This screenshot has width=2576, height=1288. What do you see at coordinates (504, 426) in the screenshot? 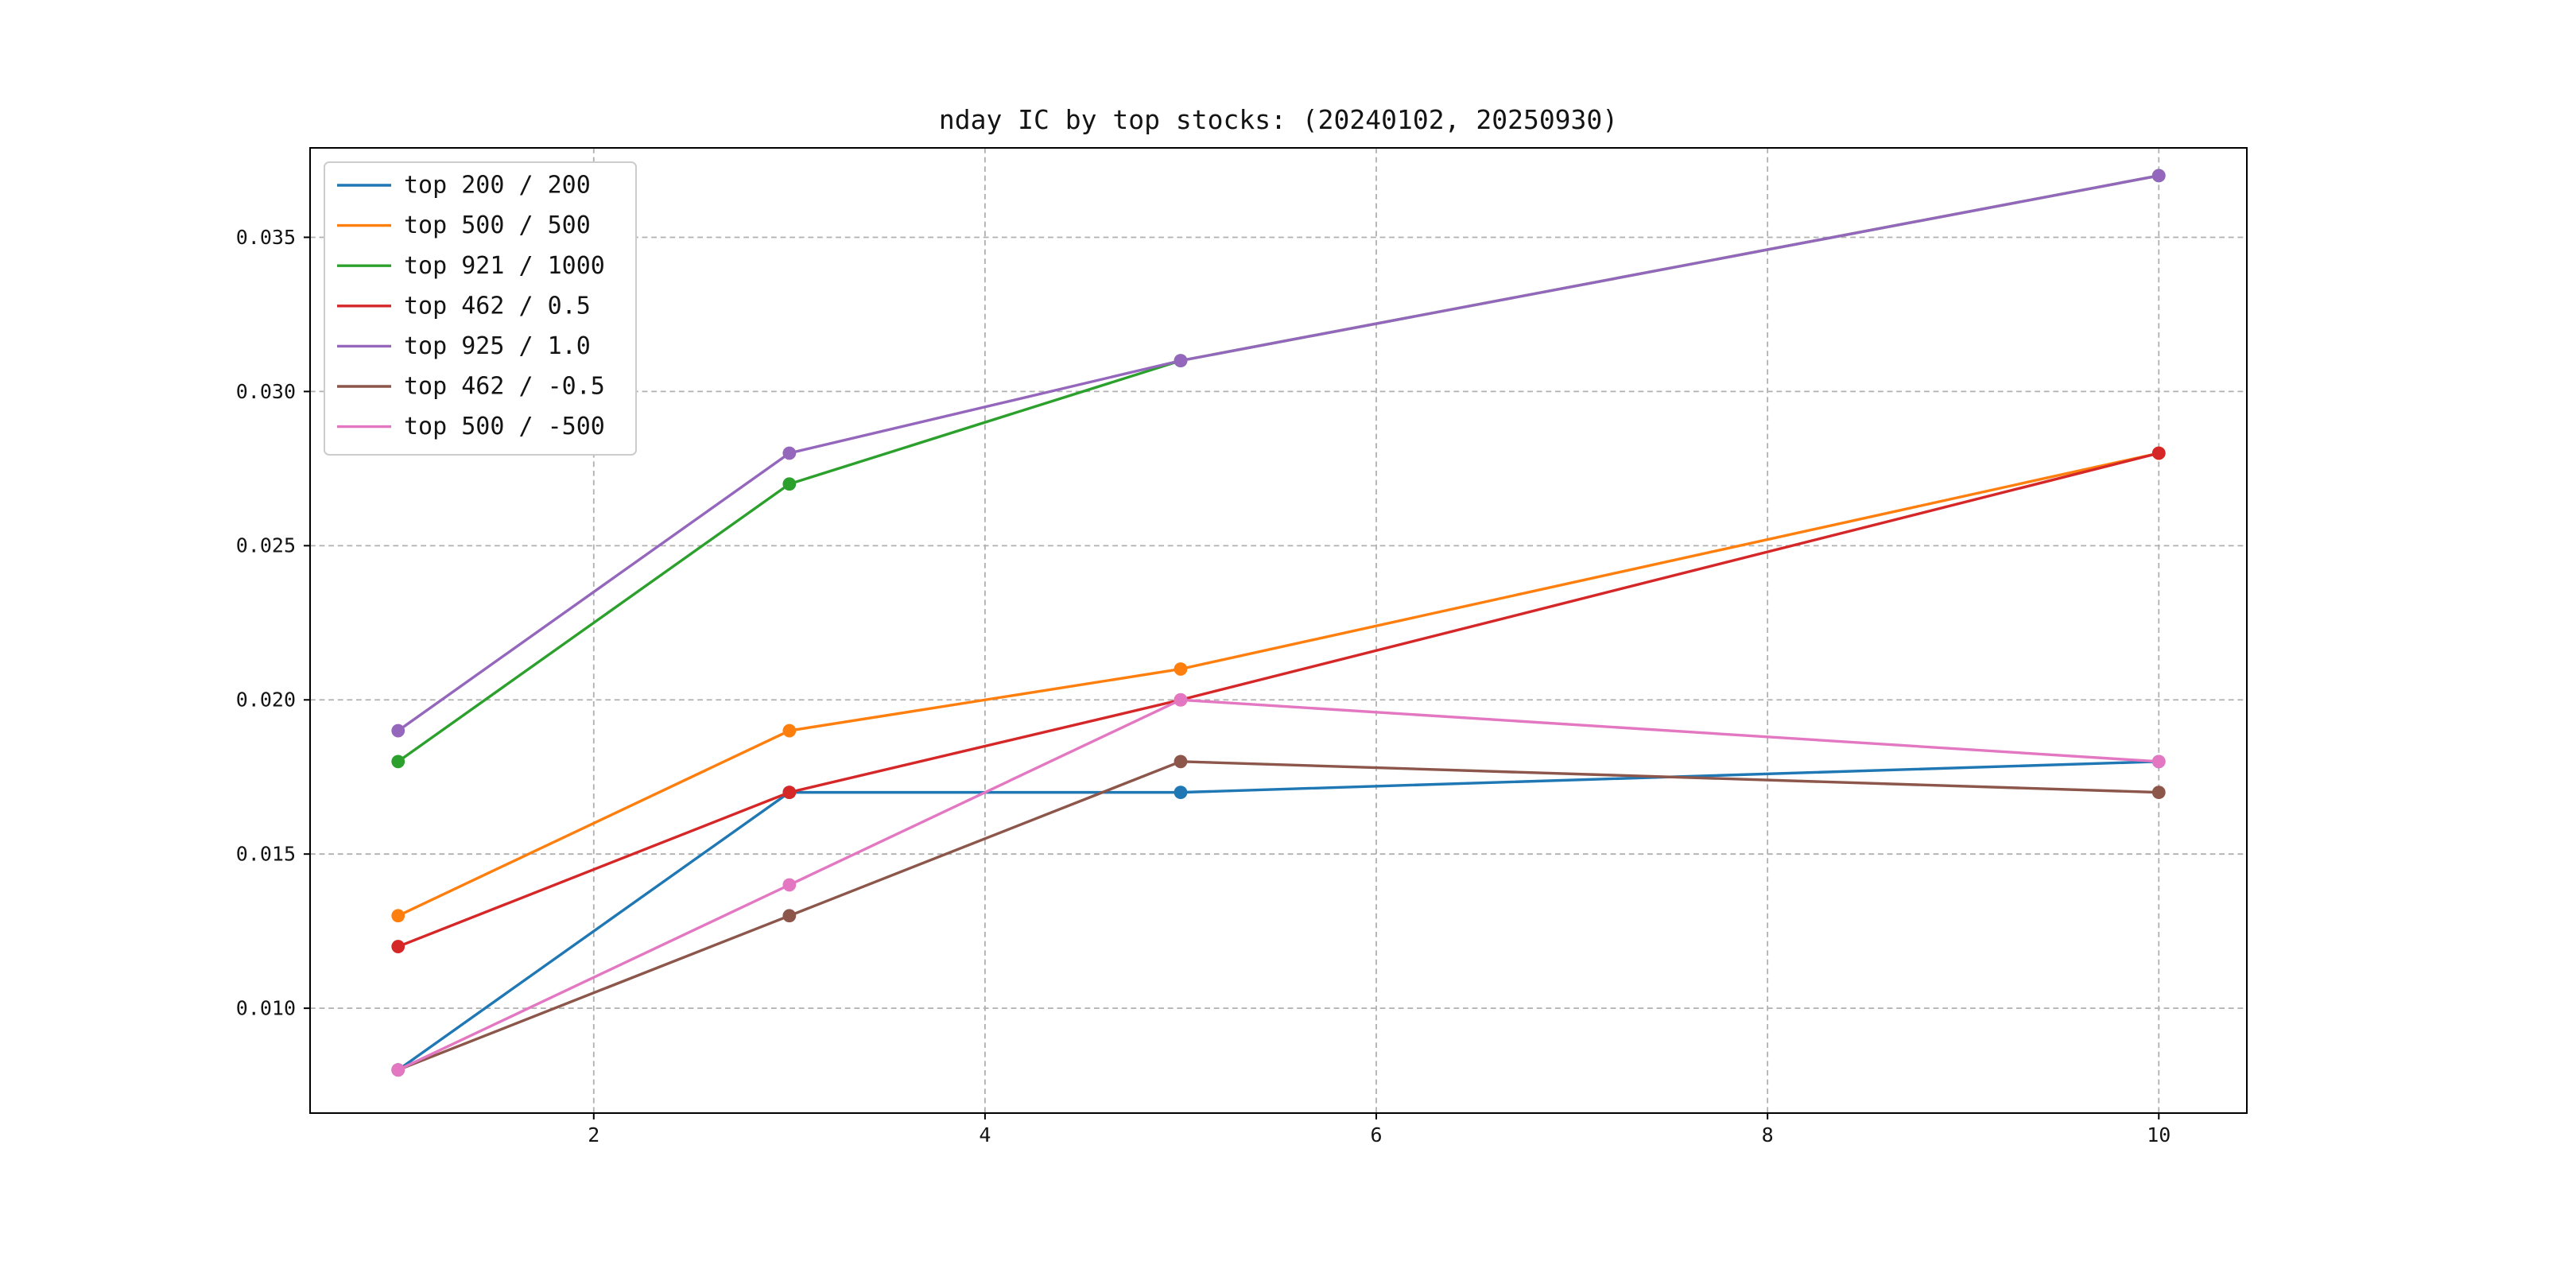
I see `legend-label: top 500 / -500` at bounding box center [504, 426].